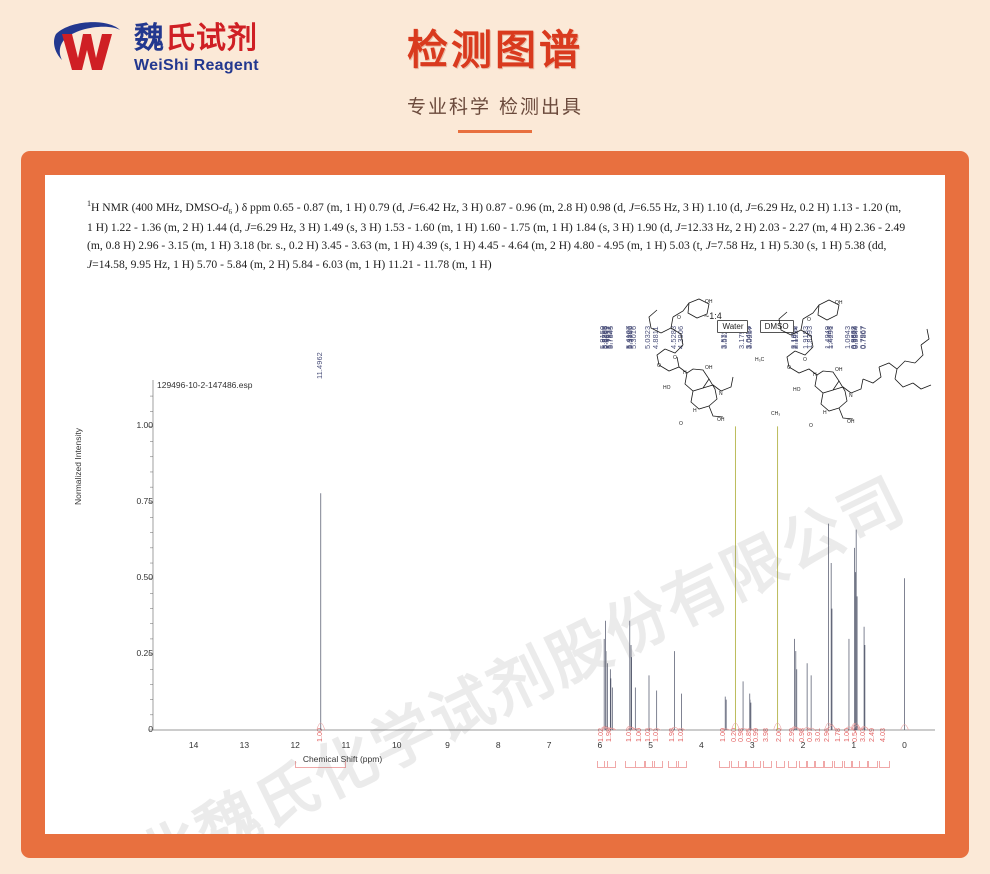 Image resolution: width=990 pixels, height=874 pixels. I want to click on x-tick-label: 8, so click(498, 745).